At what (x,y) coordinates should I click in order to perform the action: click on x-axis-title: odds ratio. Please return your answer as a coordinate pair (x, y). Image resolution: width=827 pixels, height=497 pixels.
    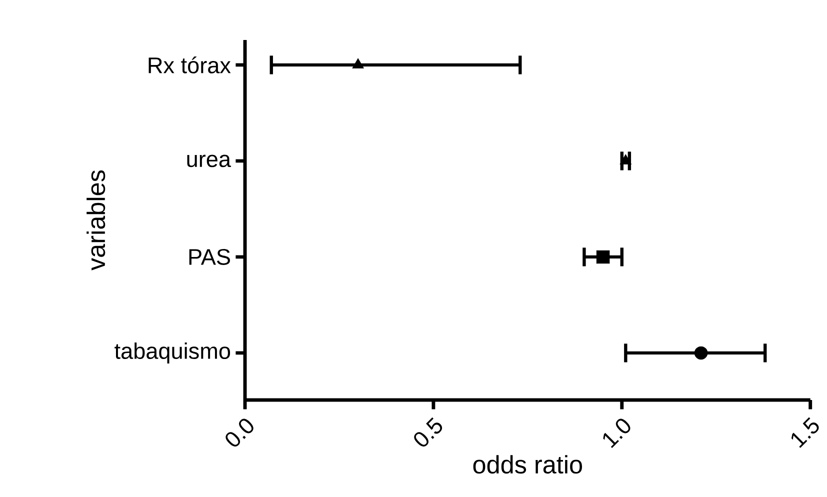
    Looking at the image, I should click on (527, 464).